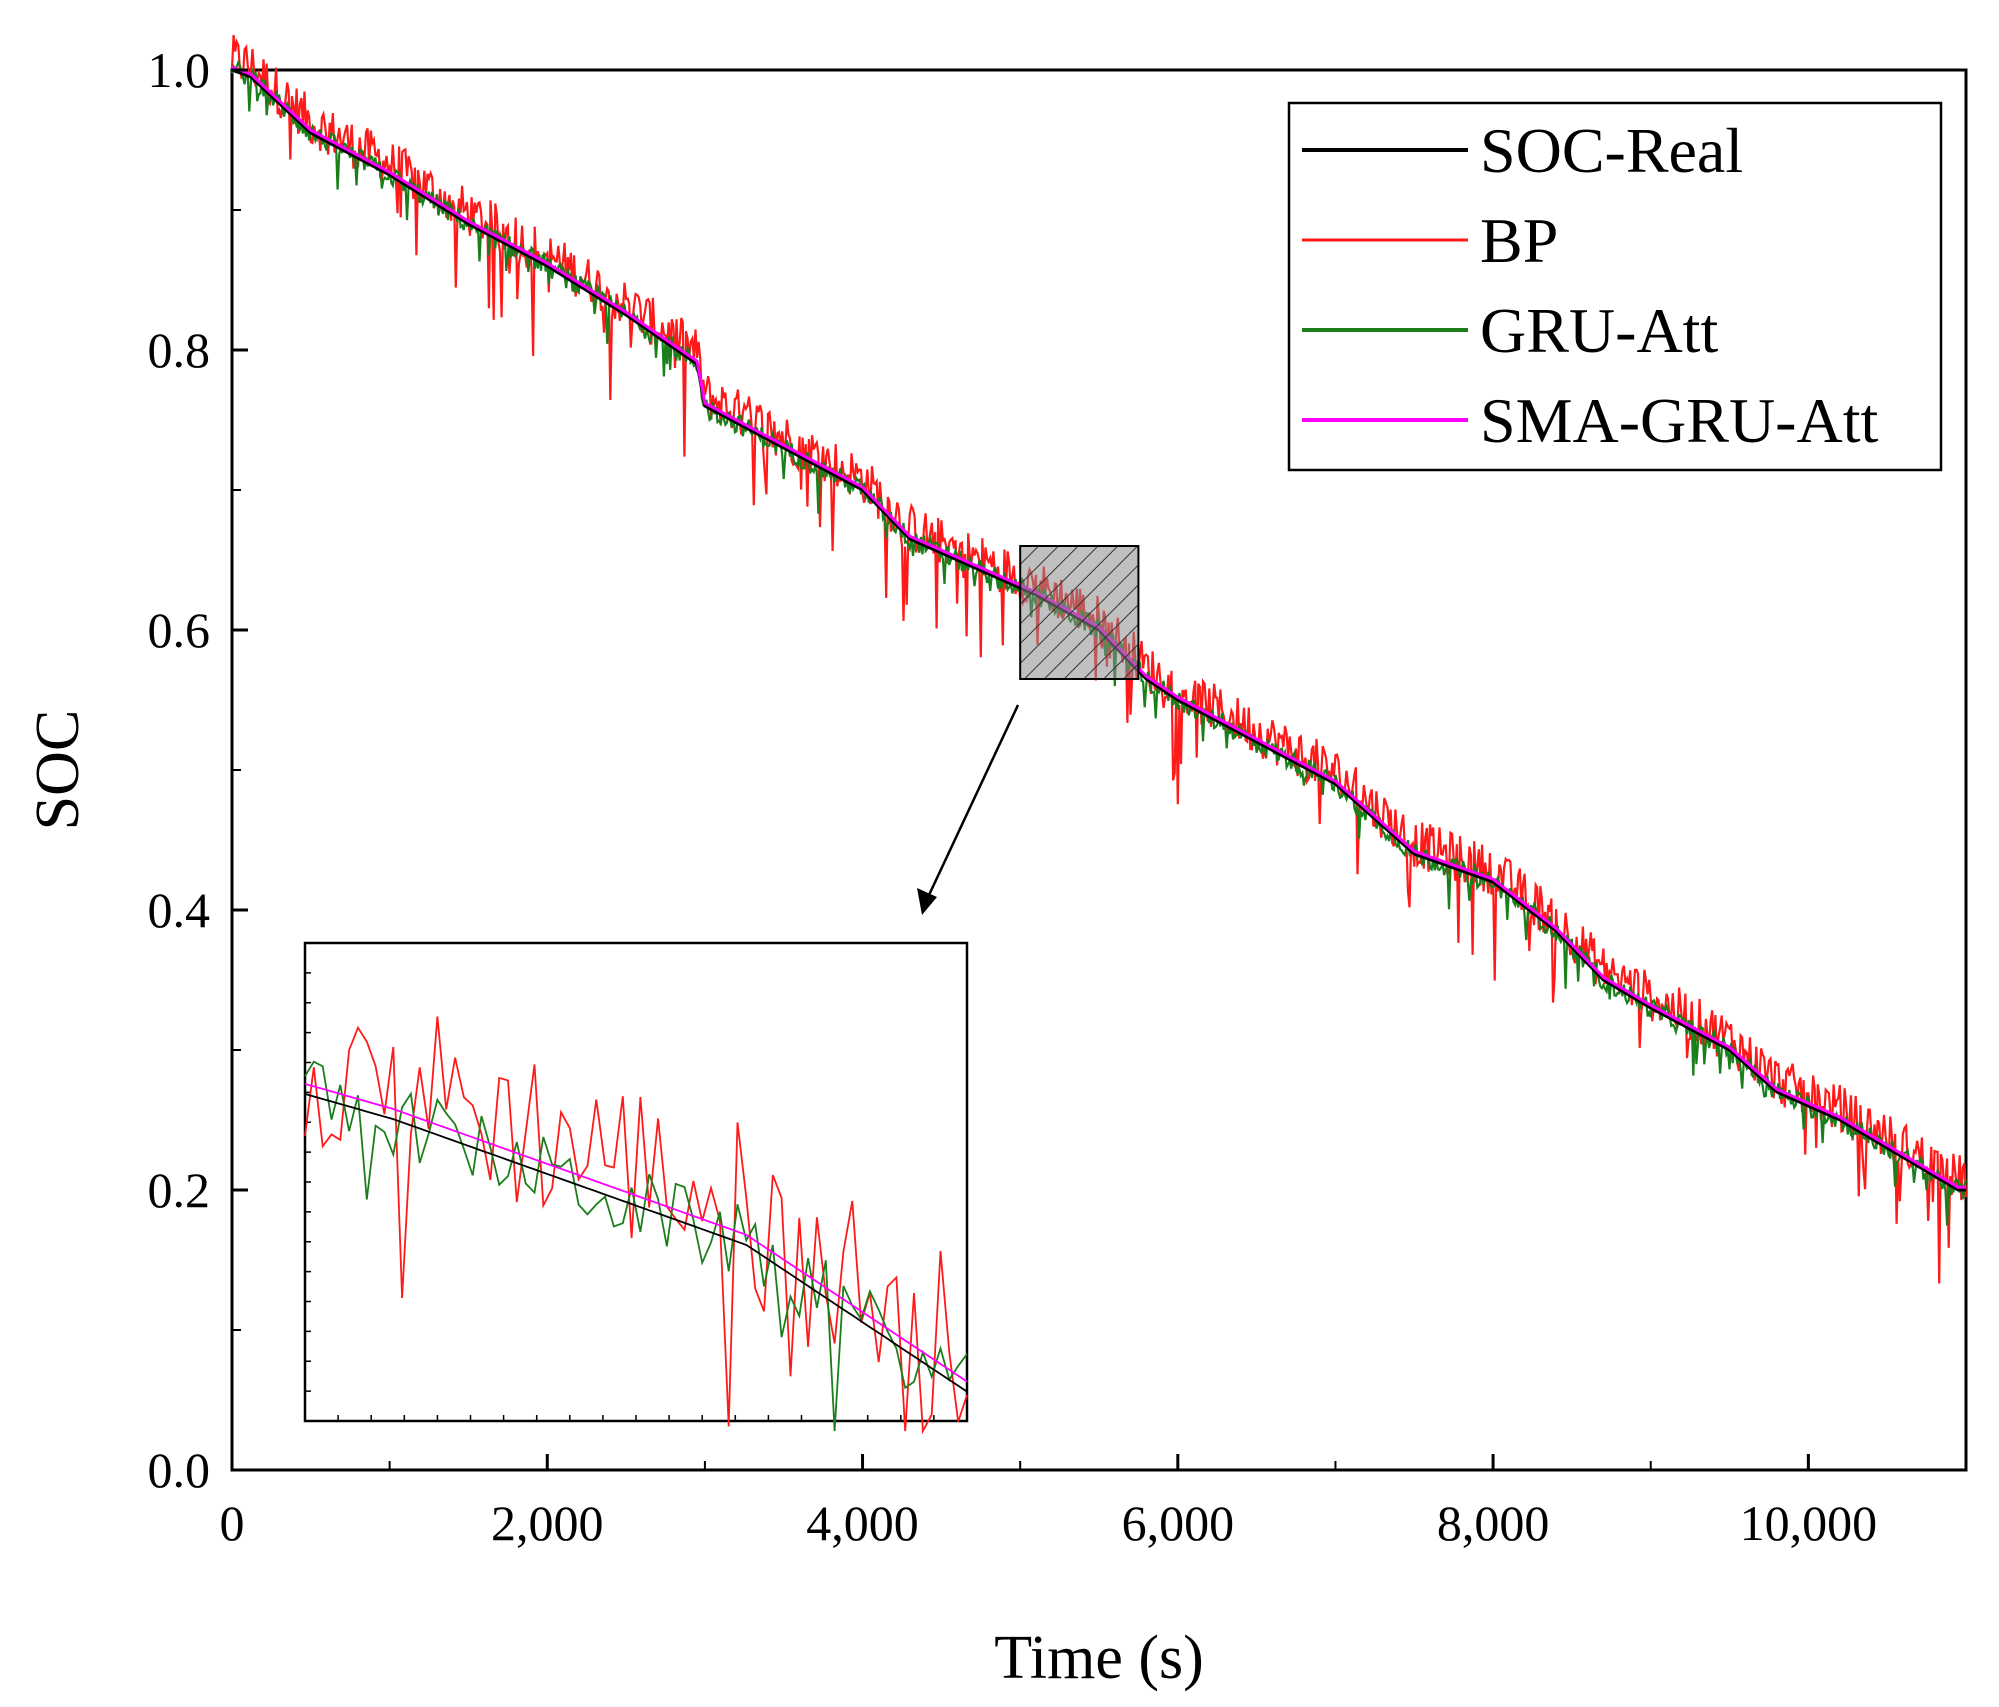 This screenshot has width=1999, height=1707. I want to click on y-tick-label: 1.0, so click(179, 70).